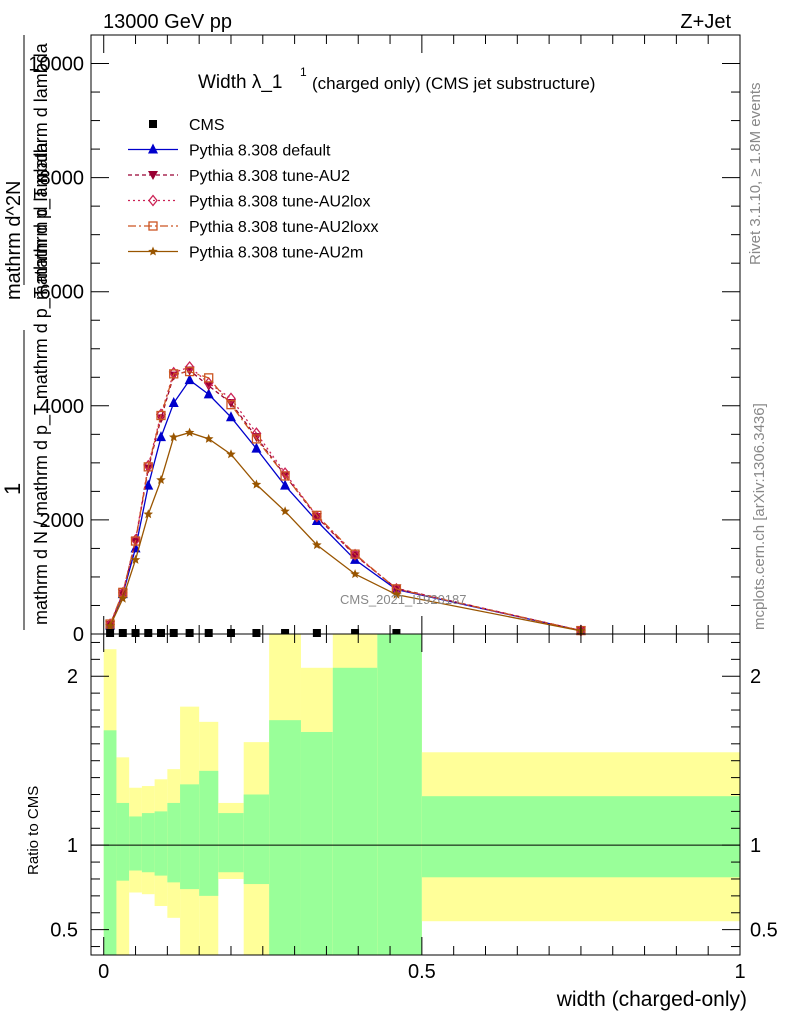 The height and width of the screenshot is (1024, 786). Describe the element at coordinates (283, 227) in the screenshot. I see `legend-label: Pythia 8.308 tune-AU2loxx` at that location.